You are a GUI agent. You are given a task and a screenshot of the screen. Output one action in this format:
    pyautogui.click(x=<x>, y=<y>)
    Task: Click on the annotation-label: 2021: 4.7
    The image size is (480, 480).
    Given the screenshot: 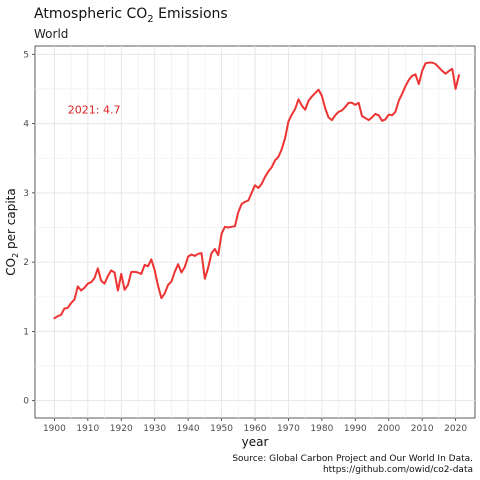 What is the action you would take?
    pyautogui.click(x=94, y=110)
    